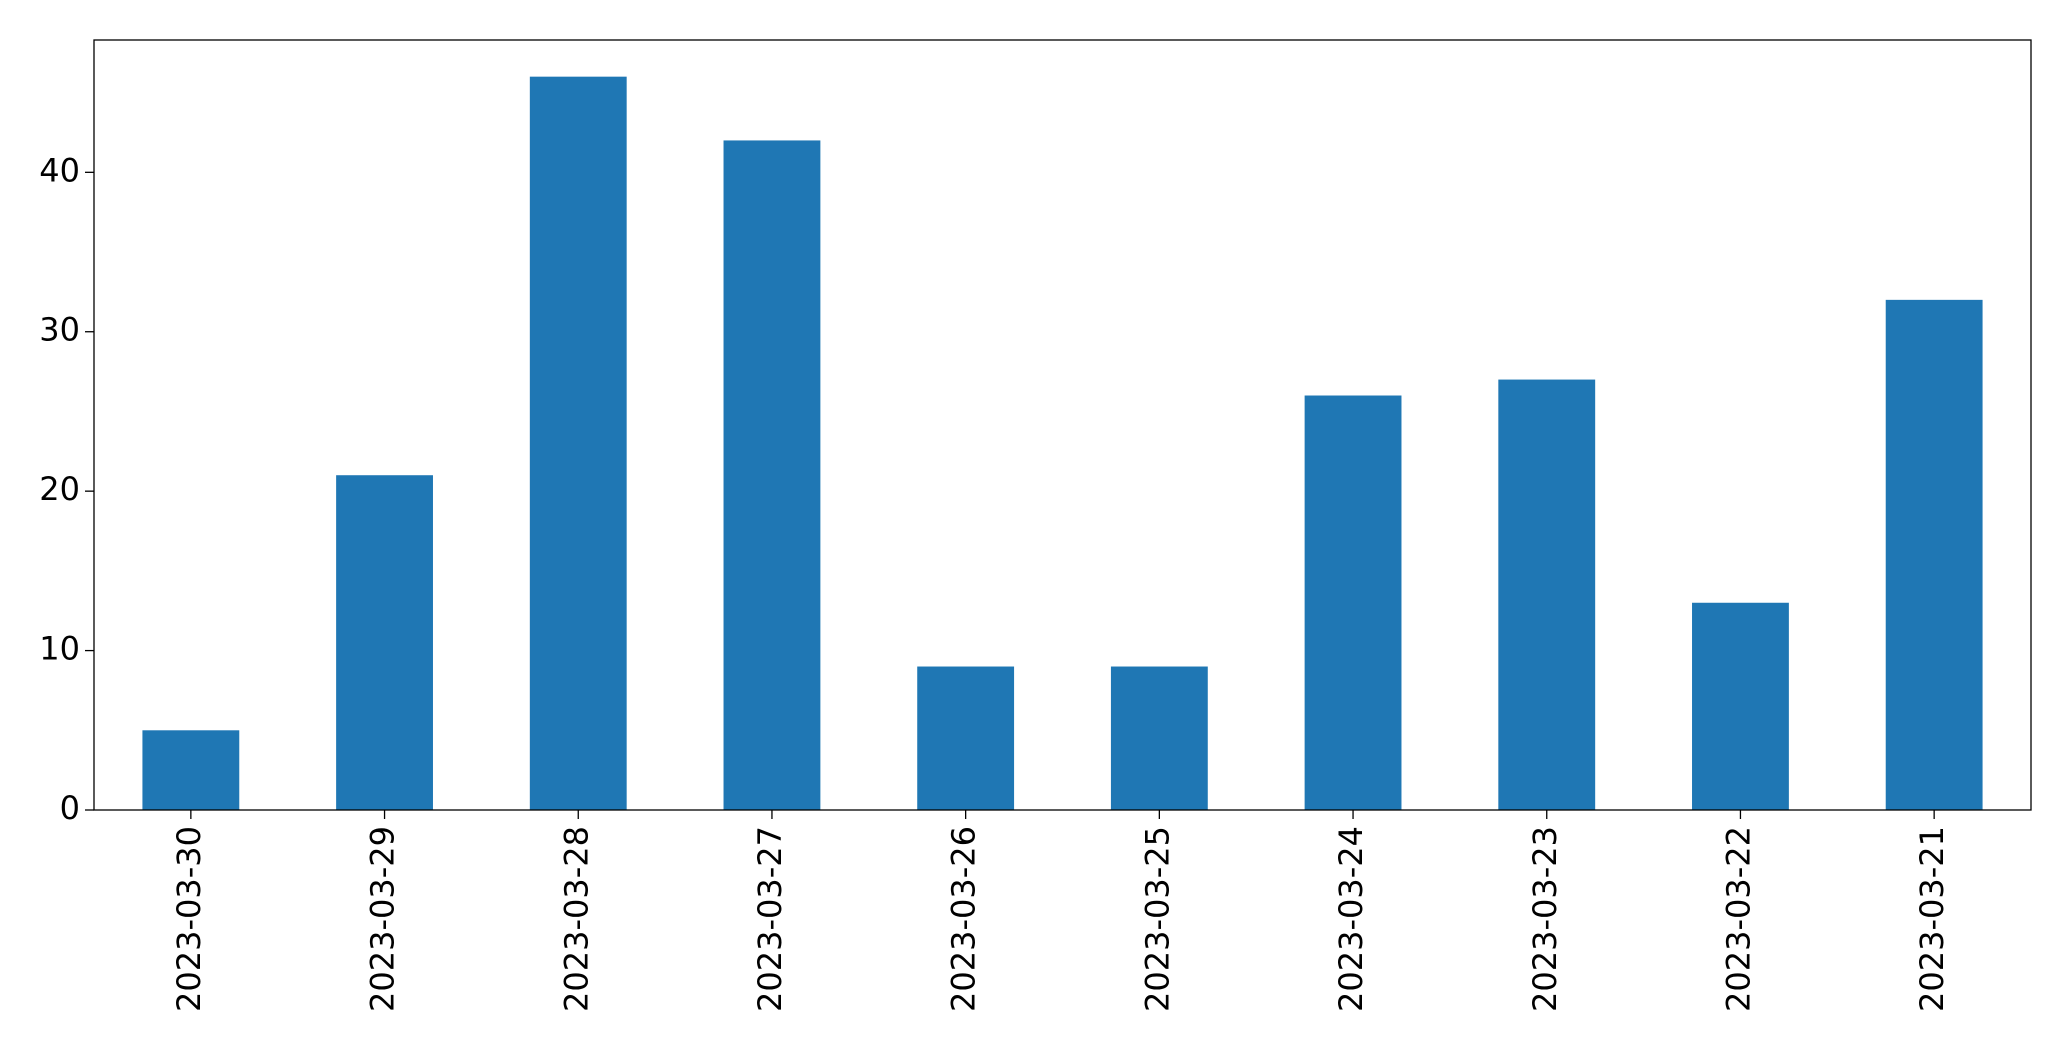  Describe the element at coordinates (576, 919) in the screenshot. I see `x-tick-label: 2023-03-28` at that location.